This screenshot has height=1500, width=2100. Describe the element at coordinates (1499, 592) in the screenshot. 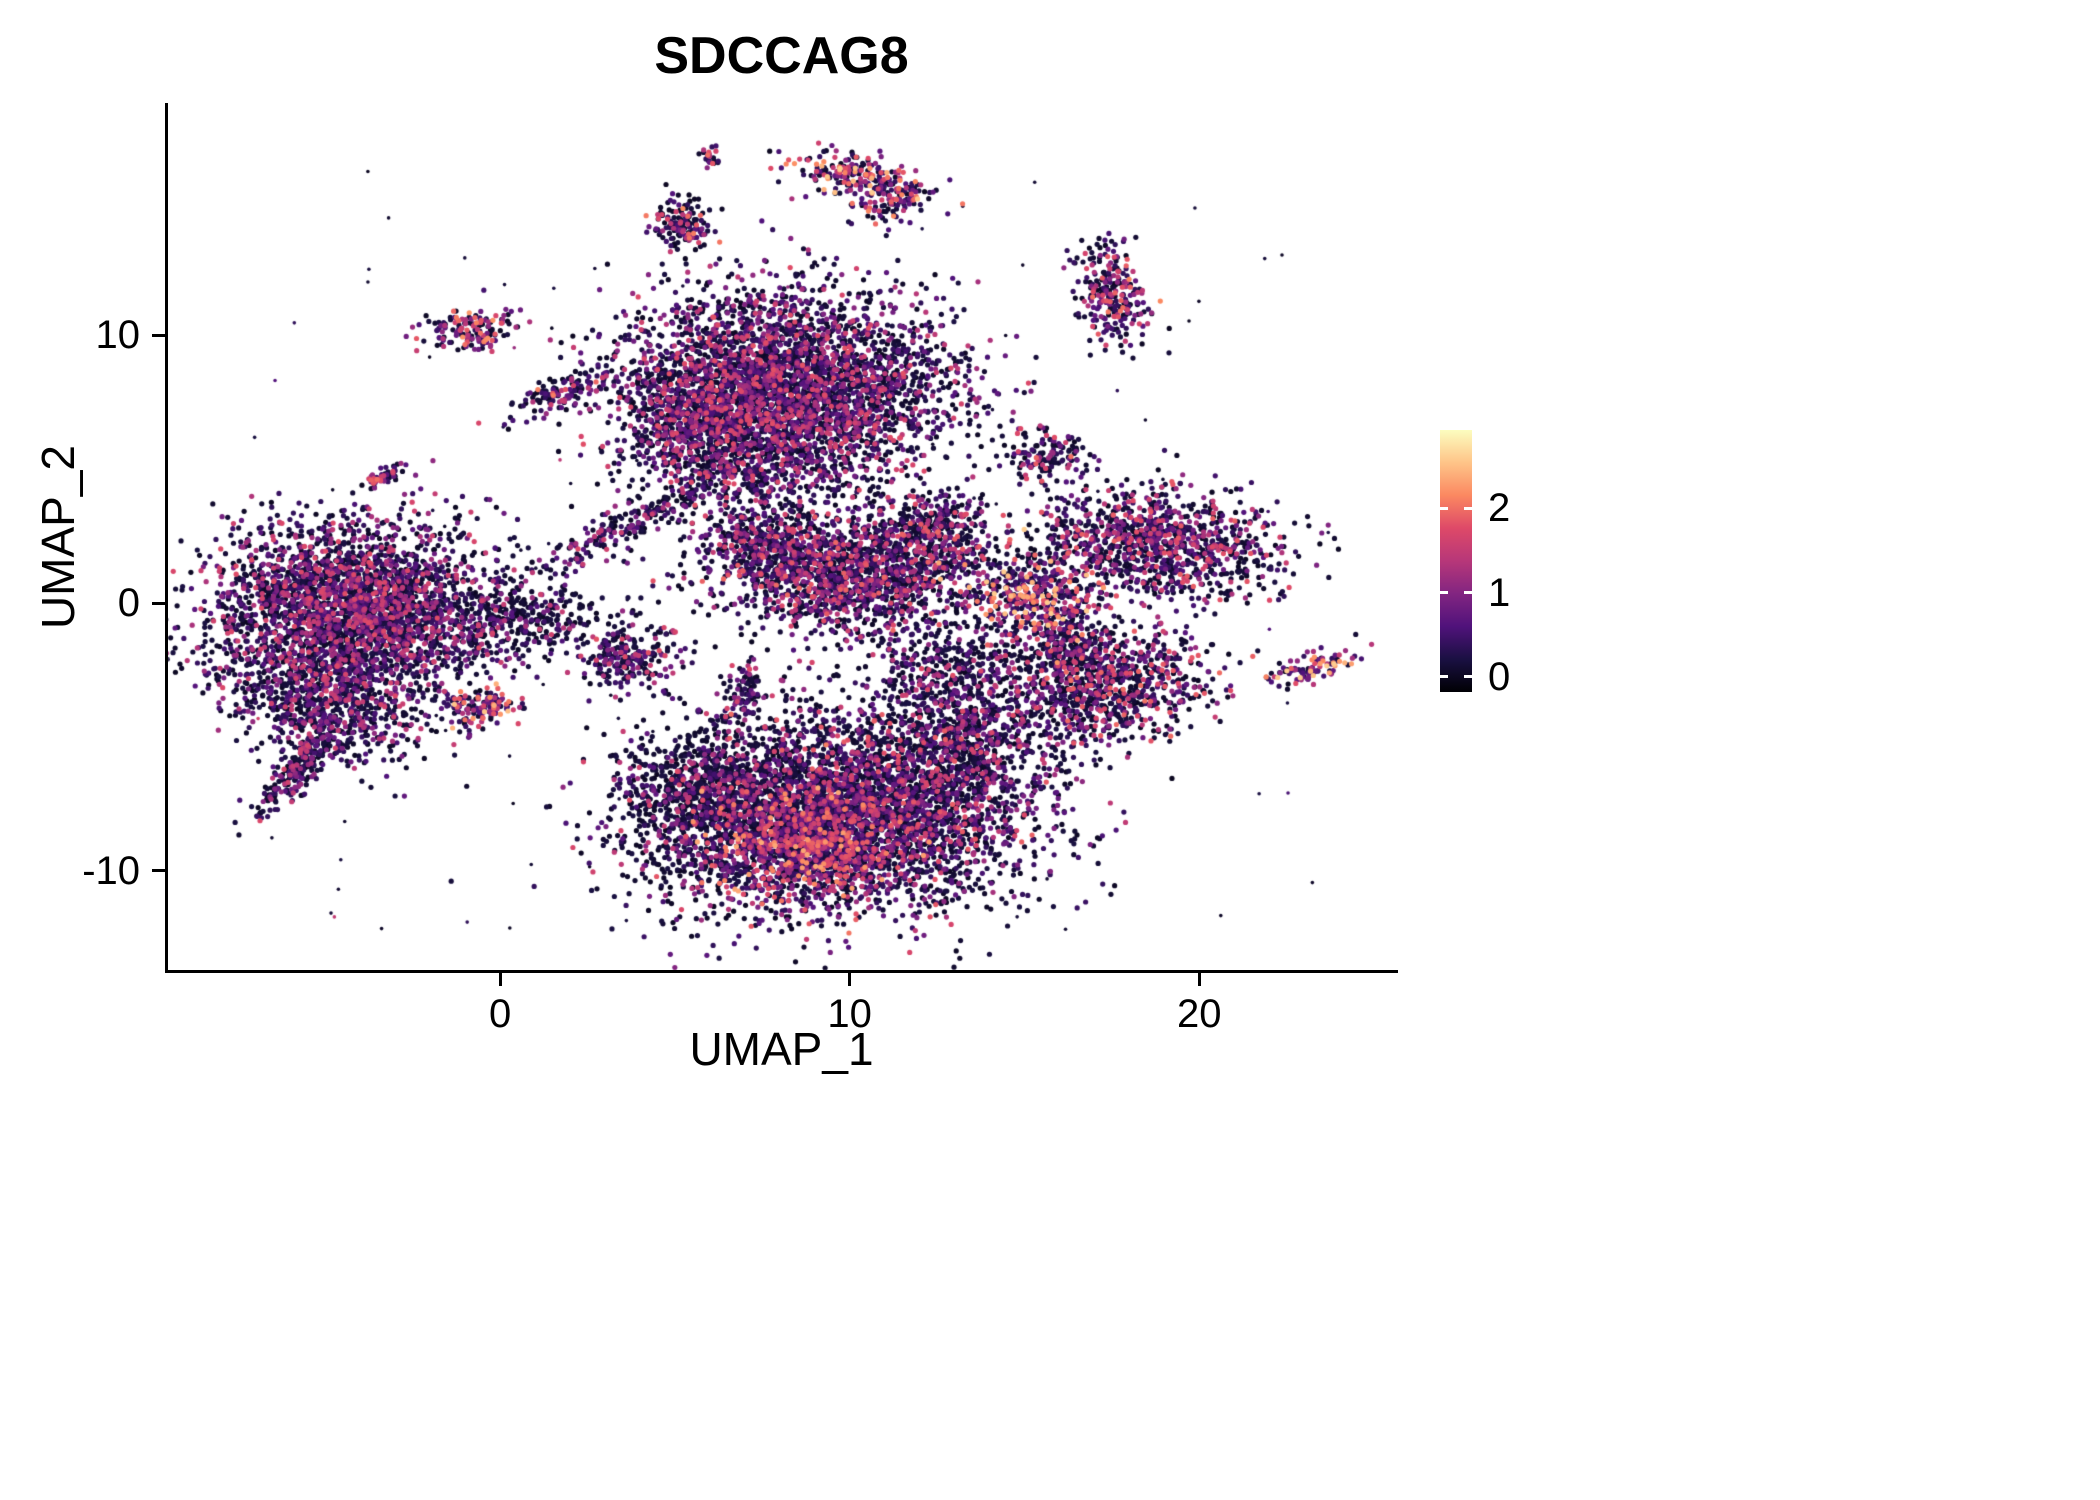

I see `colorbar-tick-label: 1` at that location.